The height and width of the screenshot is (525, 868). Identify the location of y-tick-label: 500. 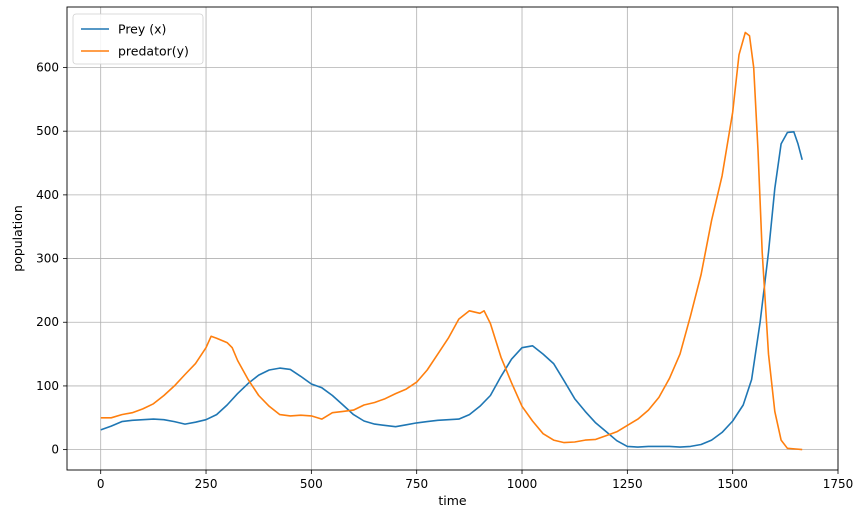
(47, 131).